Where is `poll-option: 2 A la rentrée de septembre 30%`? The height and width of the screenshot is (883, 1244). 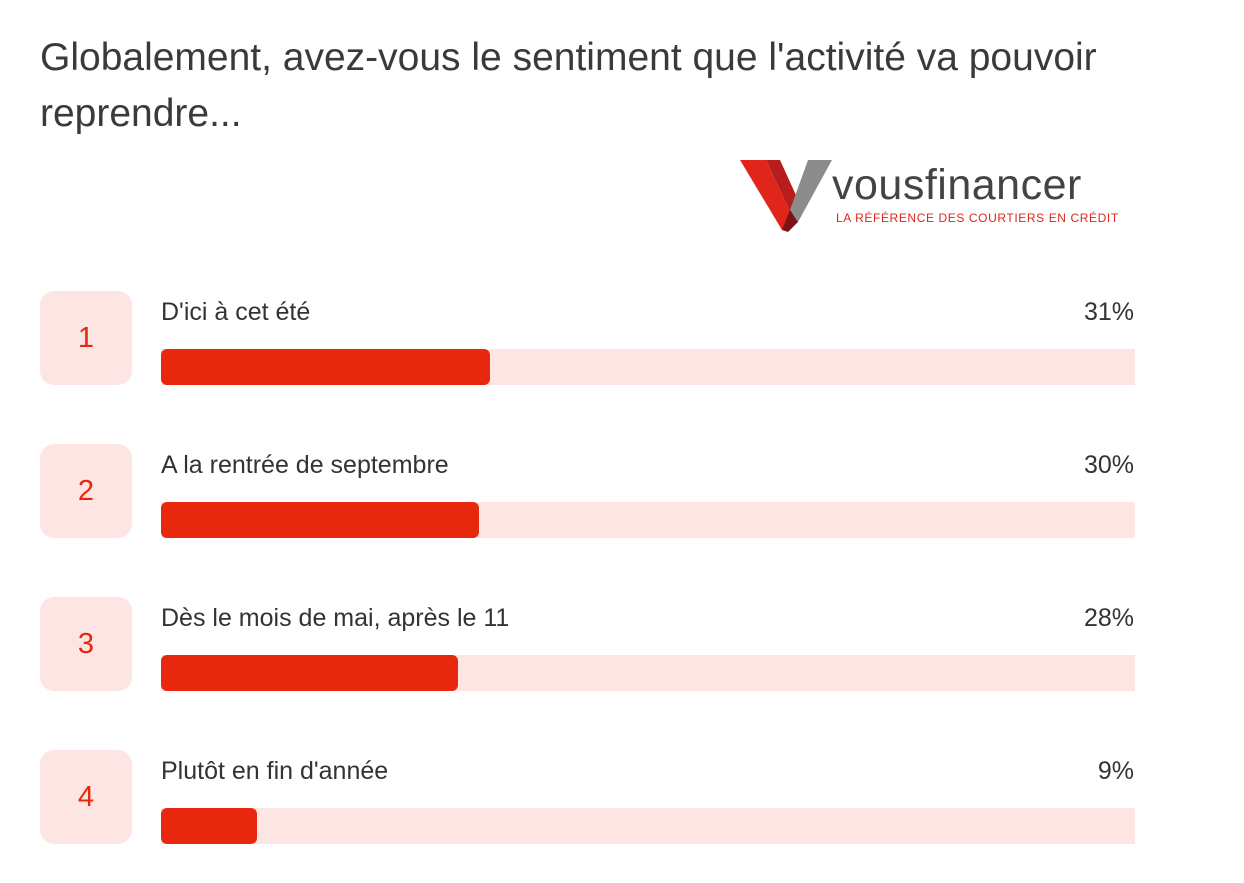 poll-option: 2 A la rentrée de septembre 30% is located at coordinates (595, 492).